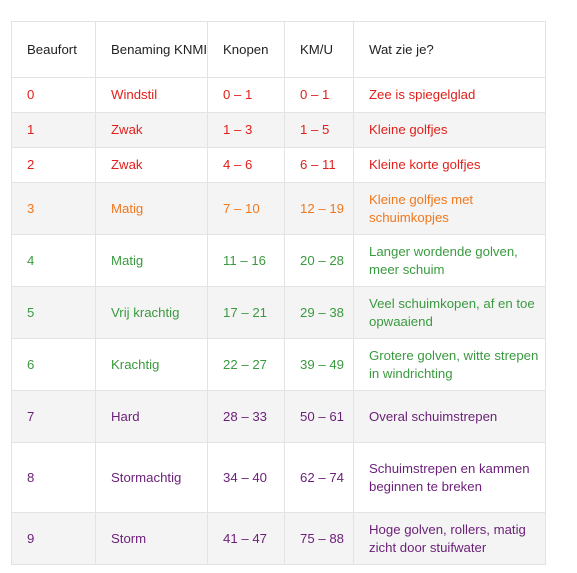  I want to click on cell-kmu: 39 – 49, so click(319, 364).